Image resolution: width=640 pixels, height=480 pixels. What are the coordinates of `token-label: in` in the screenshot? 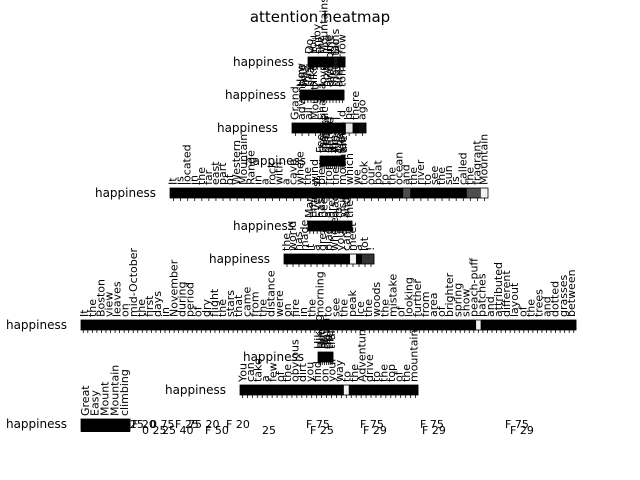 It's located at (332, 148).